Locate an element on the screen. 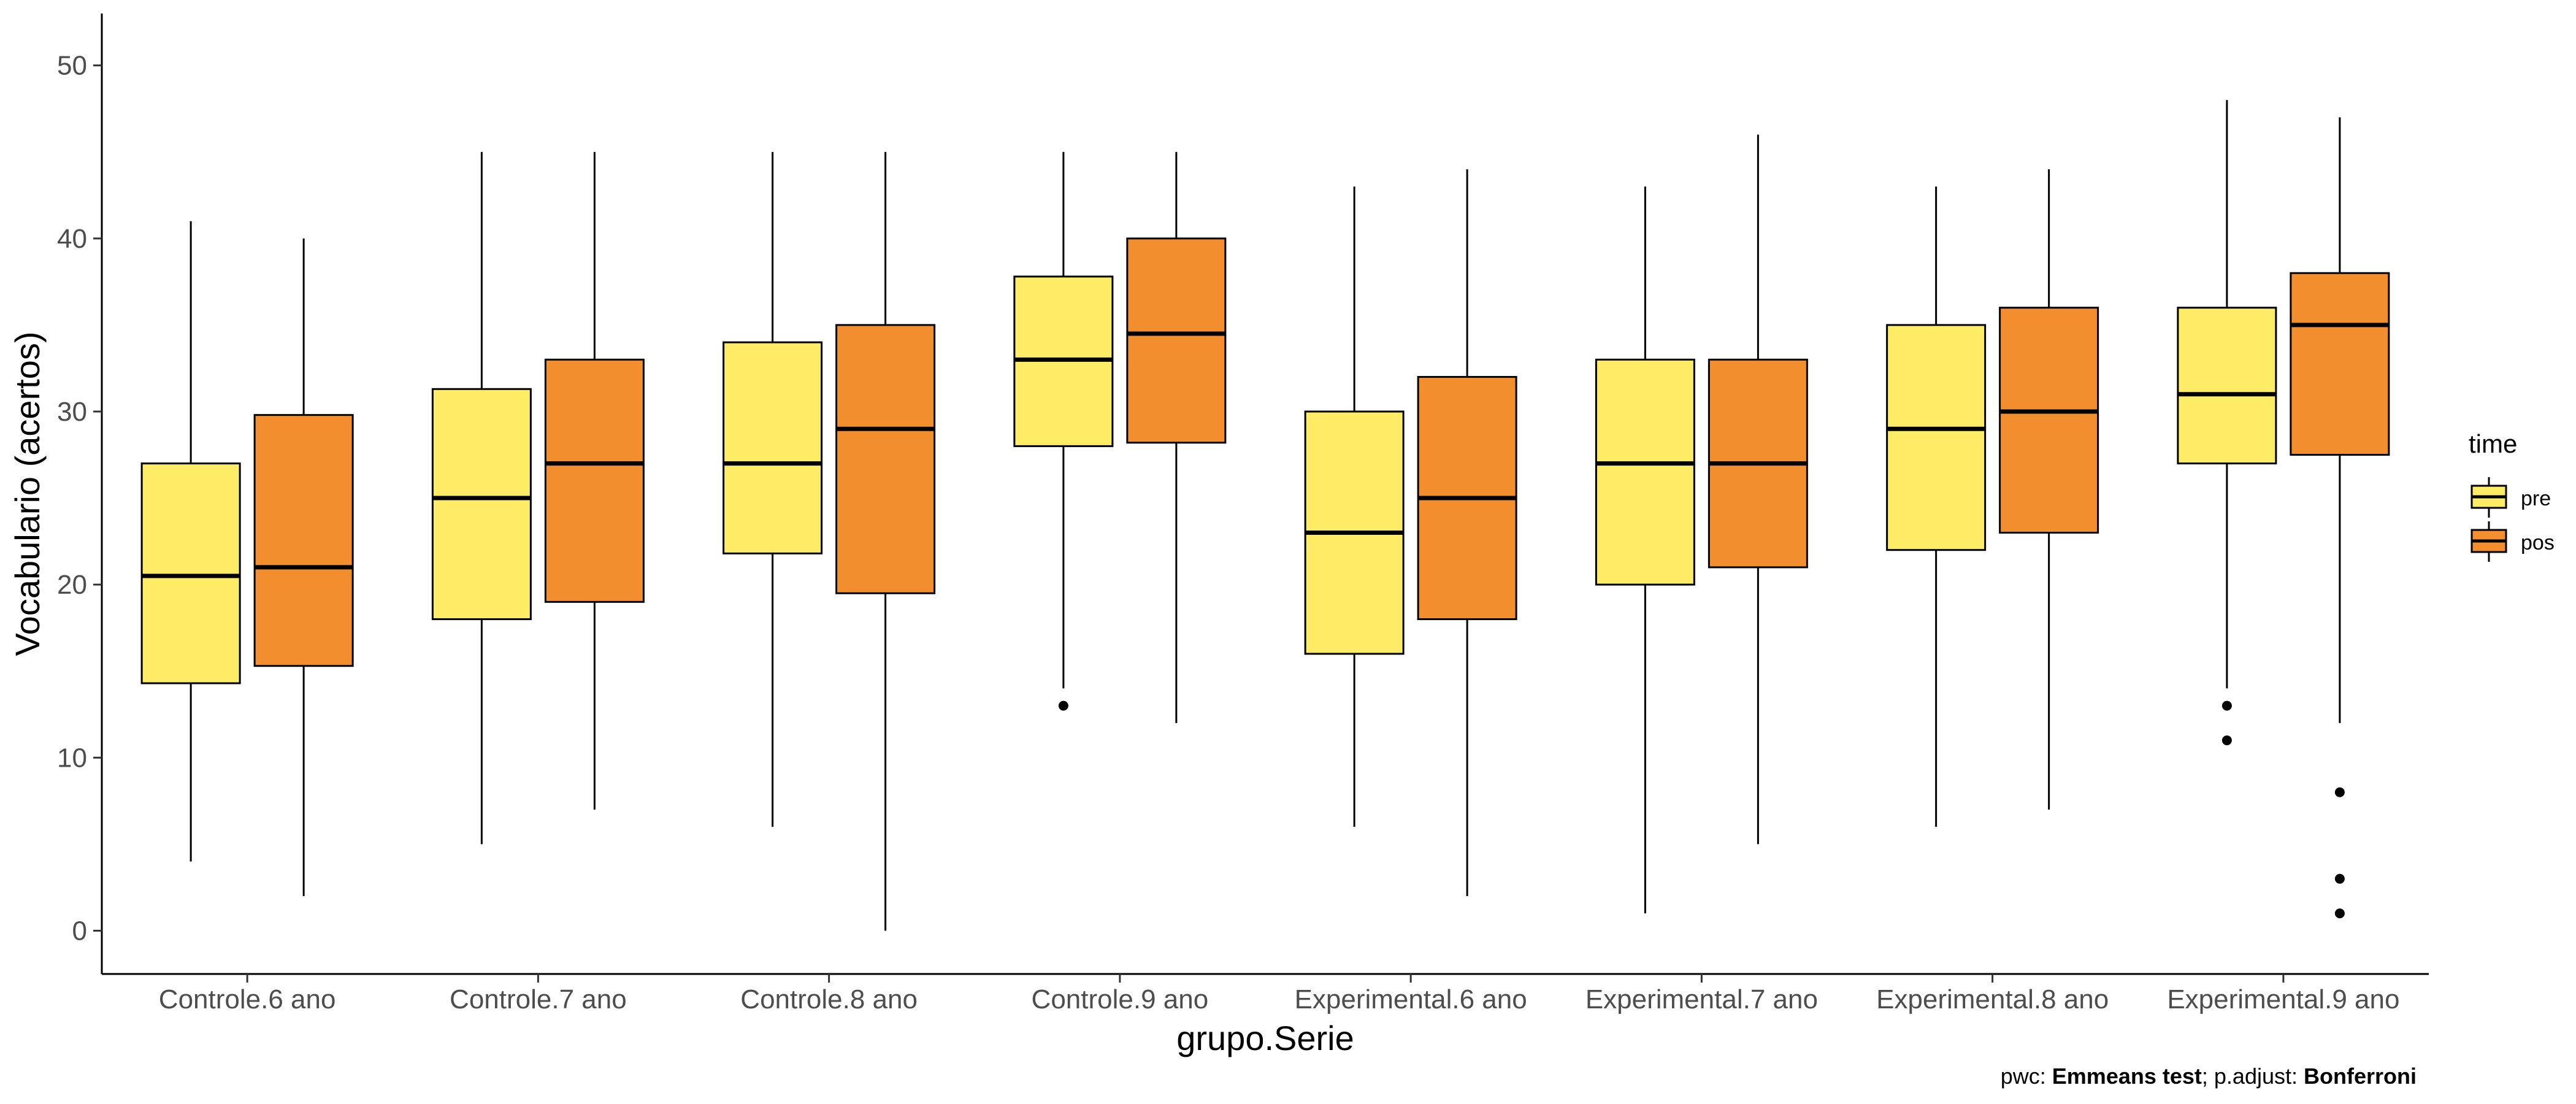  y-axis-ticks: 0 10 20 30 40 50 is located at coordinates (79, 498).